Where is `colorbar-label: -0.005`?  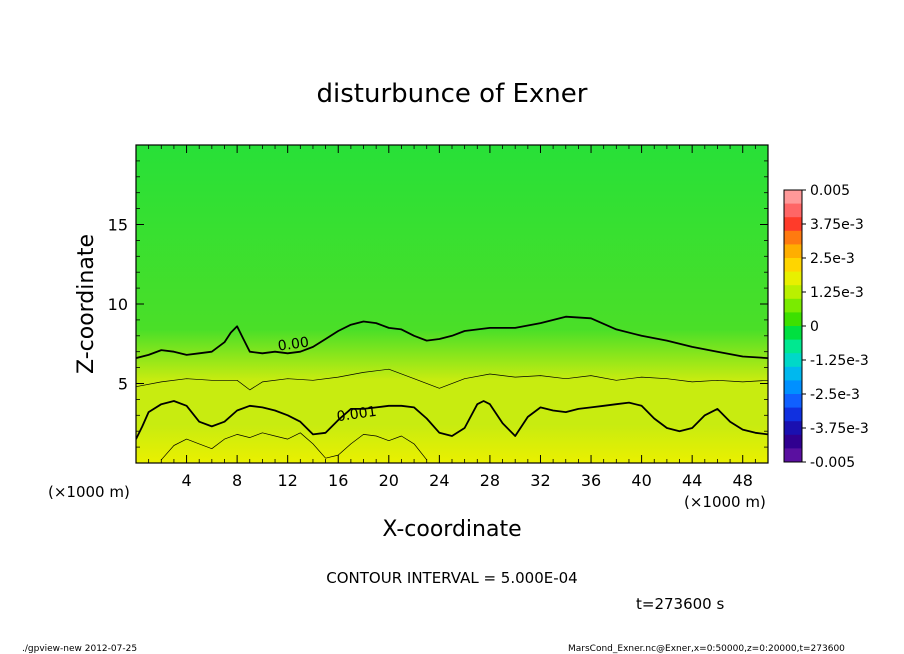 colorbar-label: -0.005 is located at coordinates (832, 463).